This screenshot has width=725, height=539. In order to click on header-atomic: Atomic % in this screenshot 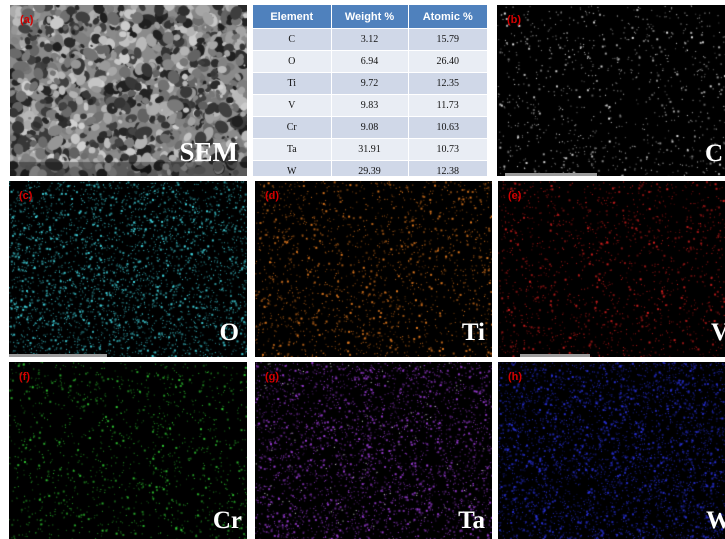, I will do `click(447, 17)`.